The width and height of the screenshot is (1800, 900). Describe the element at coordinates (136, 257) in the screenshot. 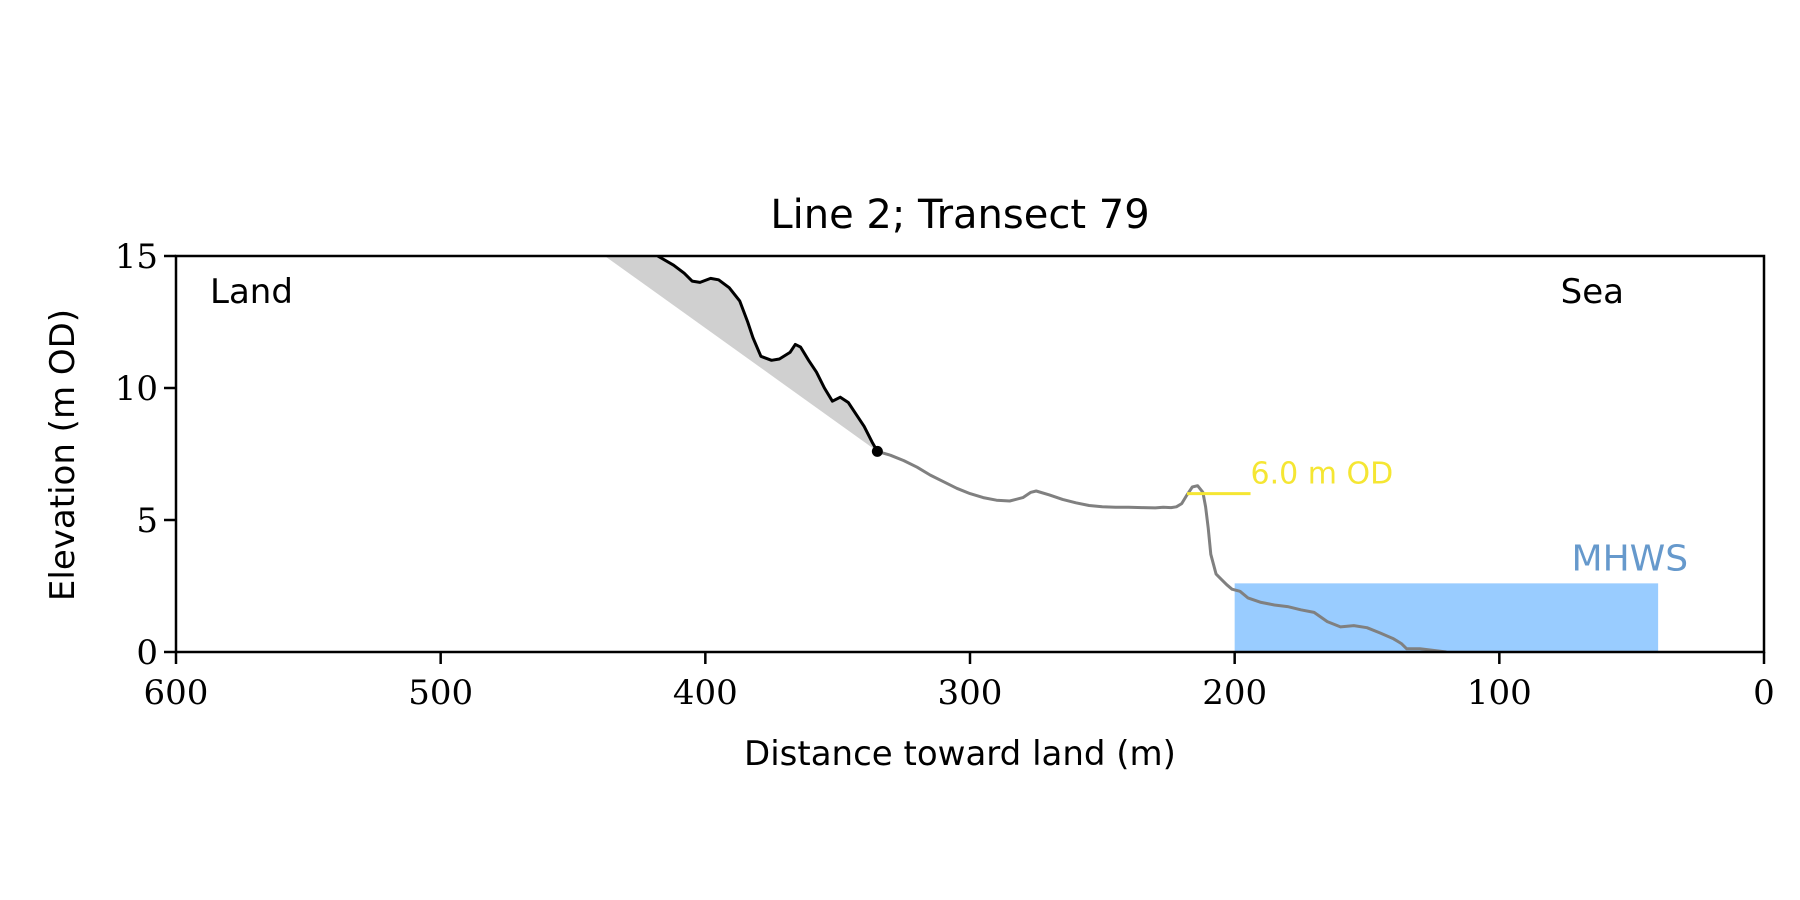

I see `y-tick-label: 15` at that location.